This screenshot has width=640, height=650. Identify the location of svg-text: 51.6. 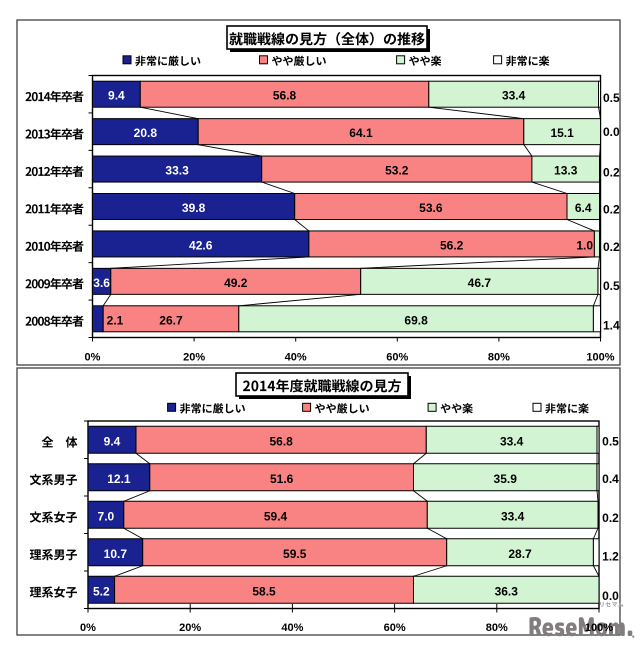
(282, 479).